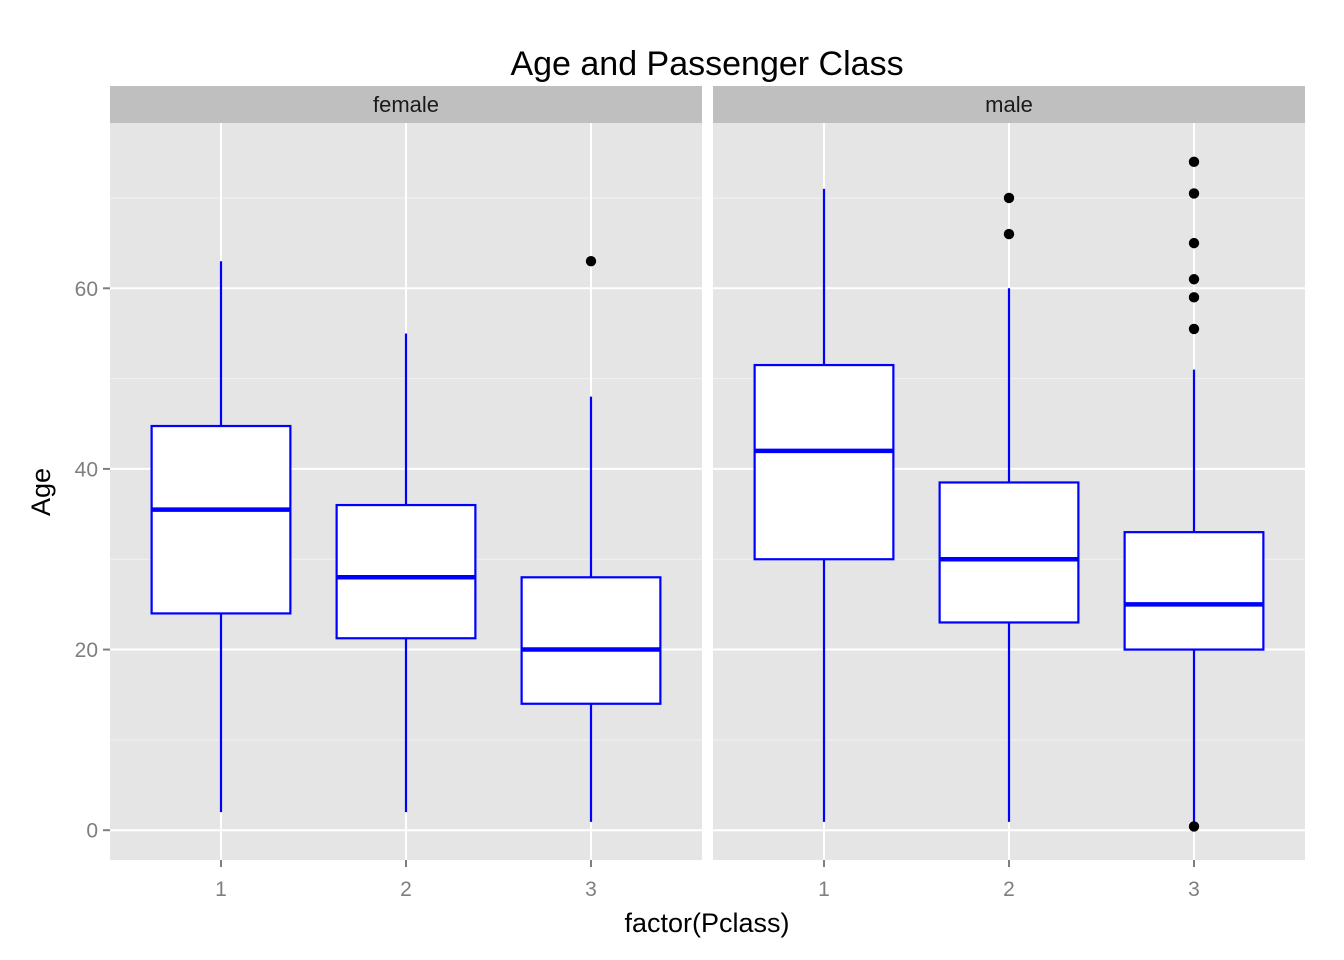 Image resolution: width=1344 pixels, height=960 pixels. I want to click on y-tick-label: 40, so click(86, 469).